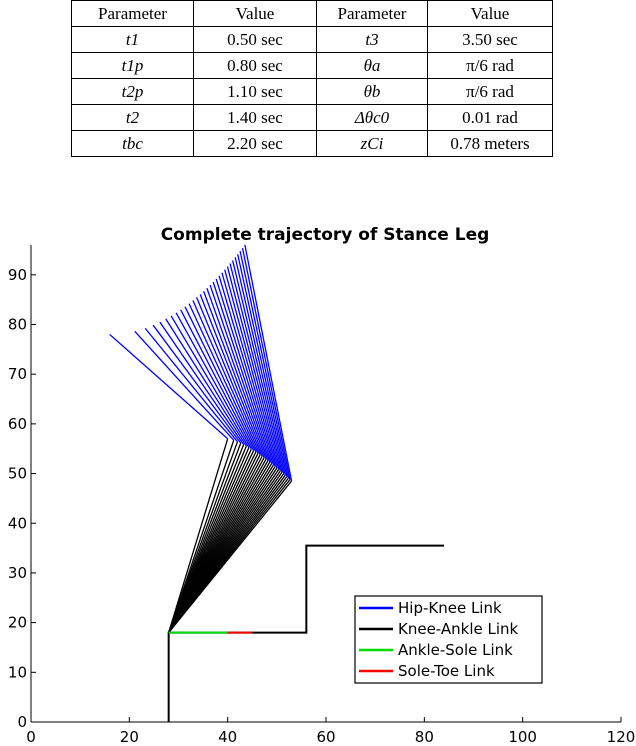 The image size is (636, 746). I want to click on x-tick-label: 0, so click(31, 737).